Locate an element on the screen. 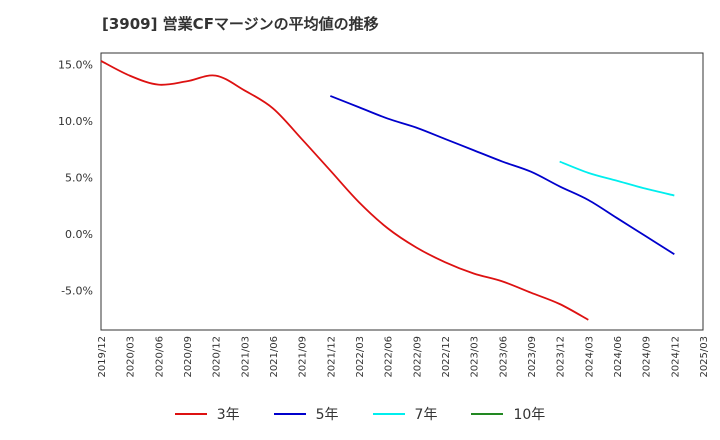 The width and height of the screenshot is (720, 440). x-tick-label: 2023/06 is located at coordinates (503, 357).